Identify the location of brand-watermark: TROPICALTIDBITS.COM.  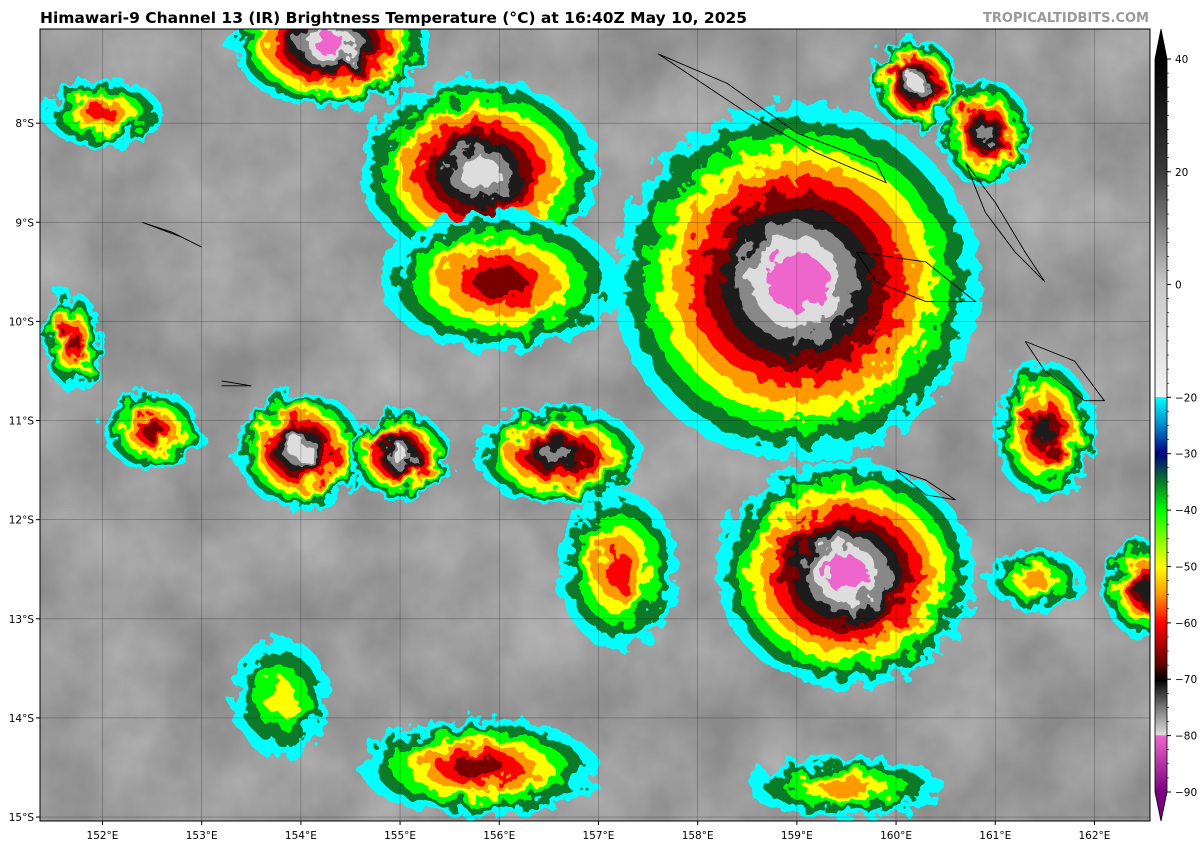
(1066, 18).